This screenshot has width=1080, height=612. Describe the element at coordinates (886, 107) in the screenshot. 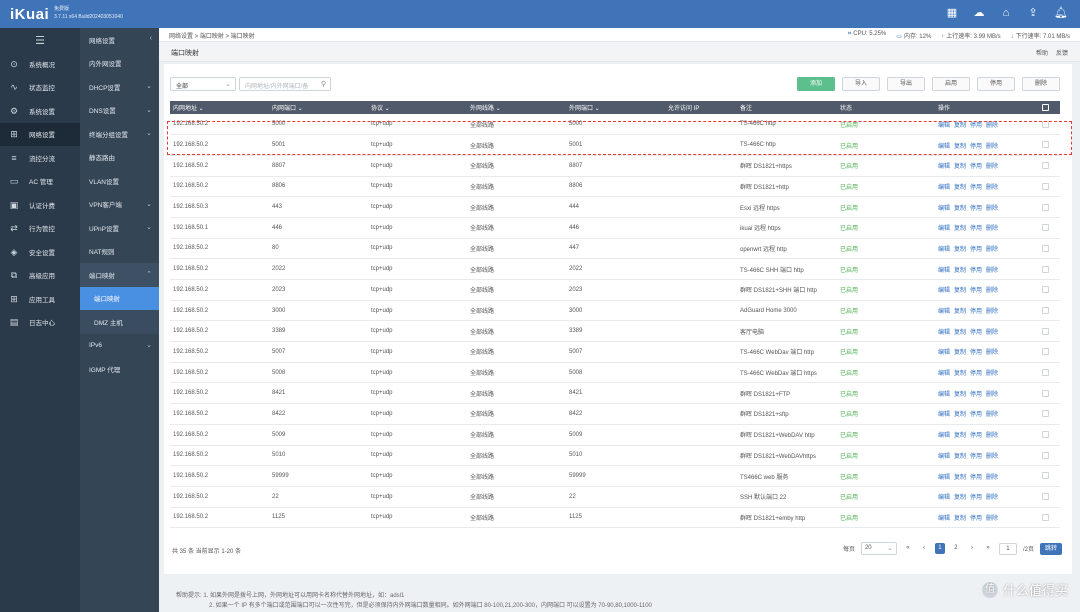

I see `column-header: 状态` at that location.